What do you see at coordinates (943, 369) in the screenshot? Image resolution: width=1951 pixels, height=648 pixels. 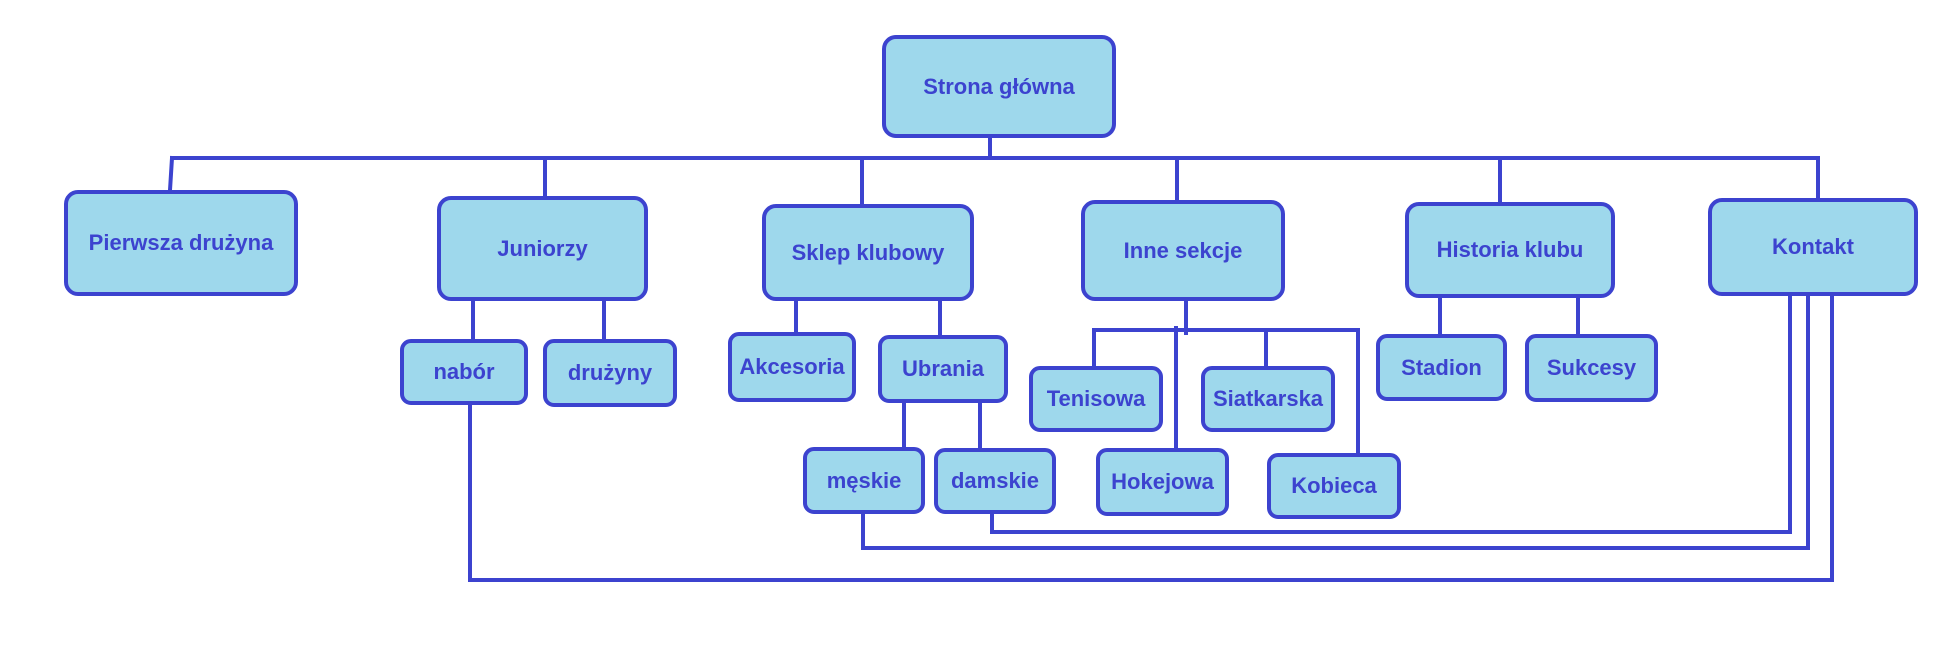 I see `node-ubrania: Ubrania` at bounding box center [943, 369].